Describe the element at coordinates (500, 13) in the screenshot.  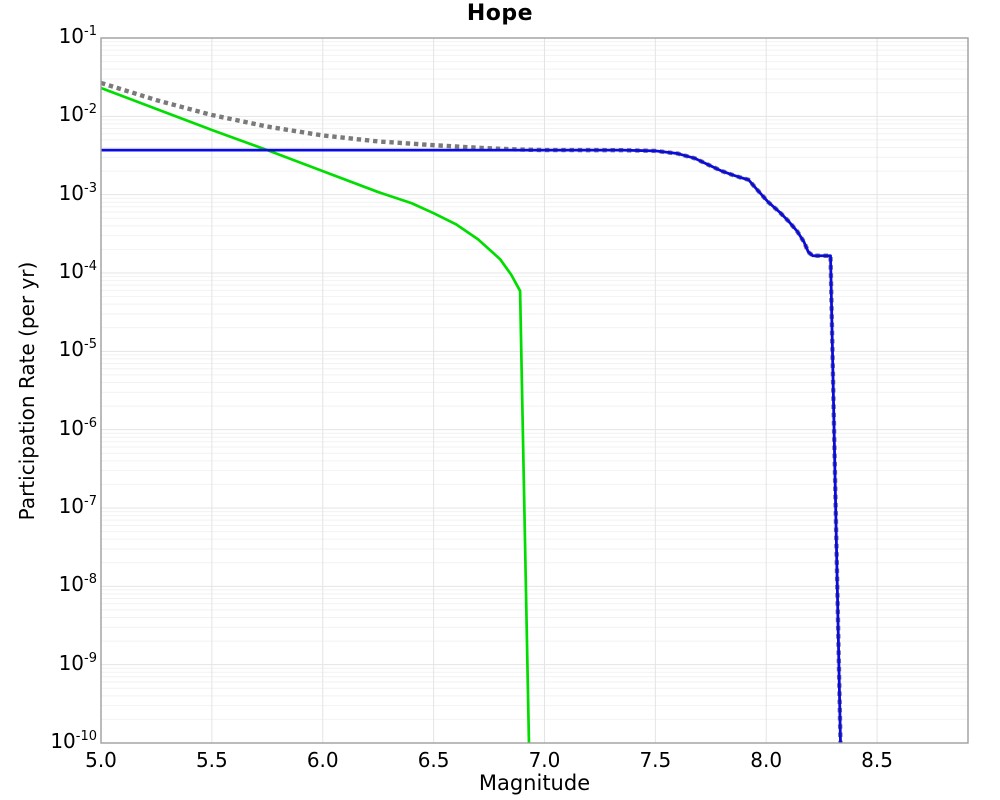
I see `chart-title: Hope` at that location.